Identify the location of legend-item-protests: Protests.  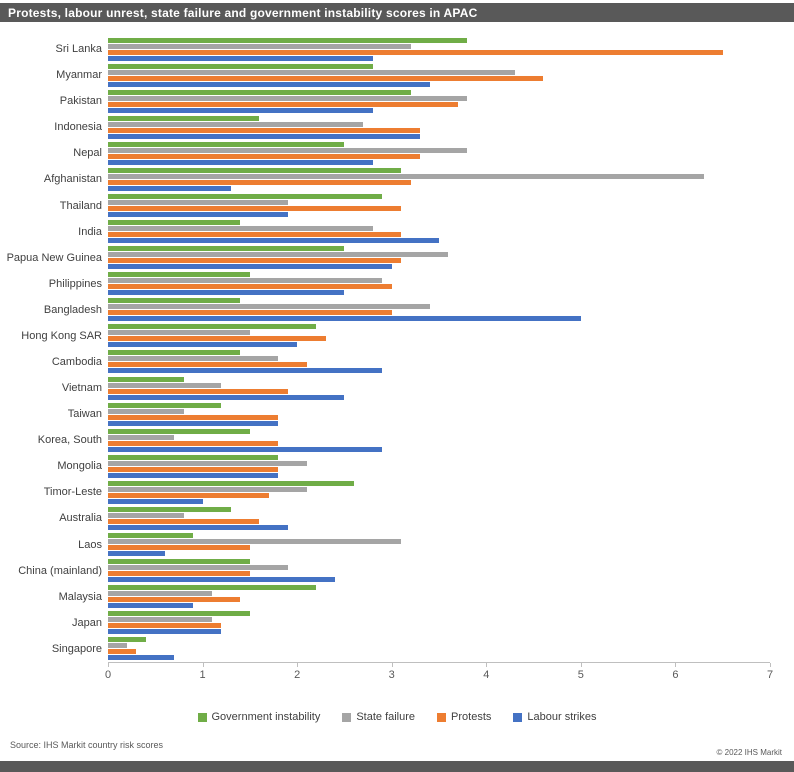
(464, 717).